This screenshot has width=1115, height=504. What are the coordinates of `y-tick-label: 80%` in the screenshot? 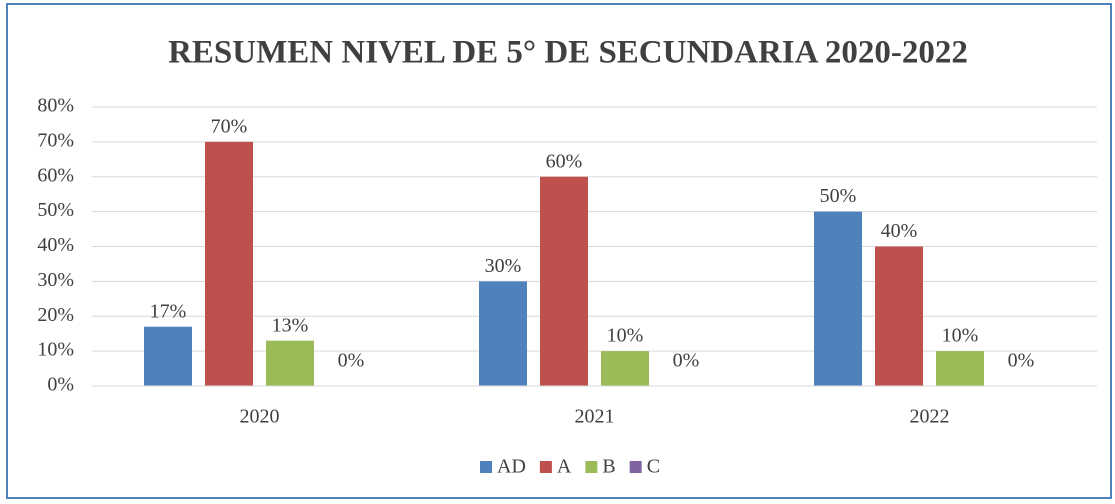 It's located at (55, 106).